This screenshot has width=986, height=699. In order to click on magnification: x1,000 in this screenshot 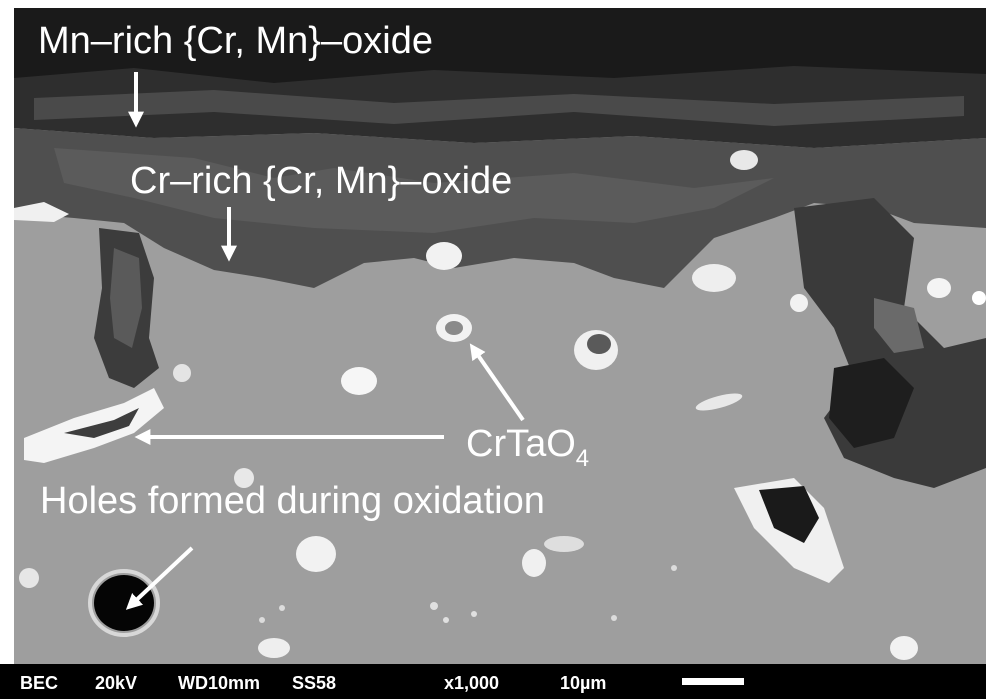, I will do `click(472, 683)`.